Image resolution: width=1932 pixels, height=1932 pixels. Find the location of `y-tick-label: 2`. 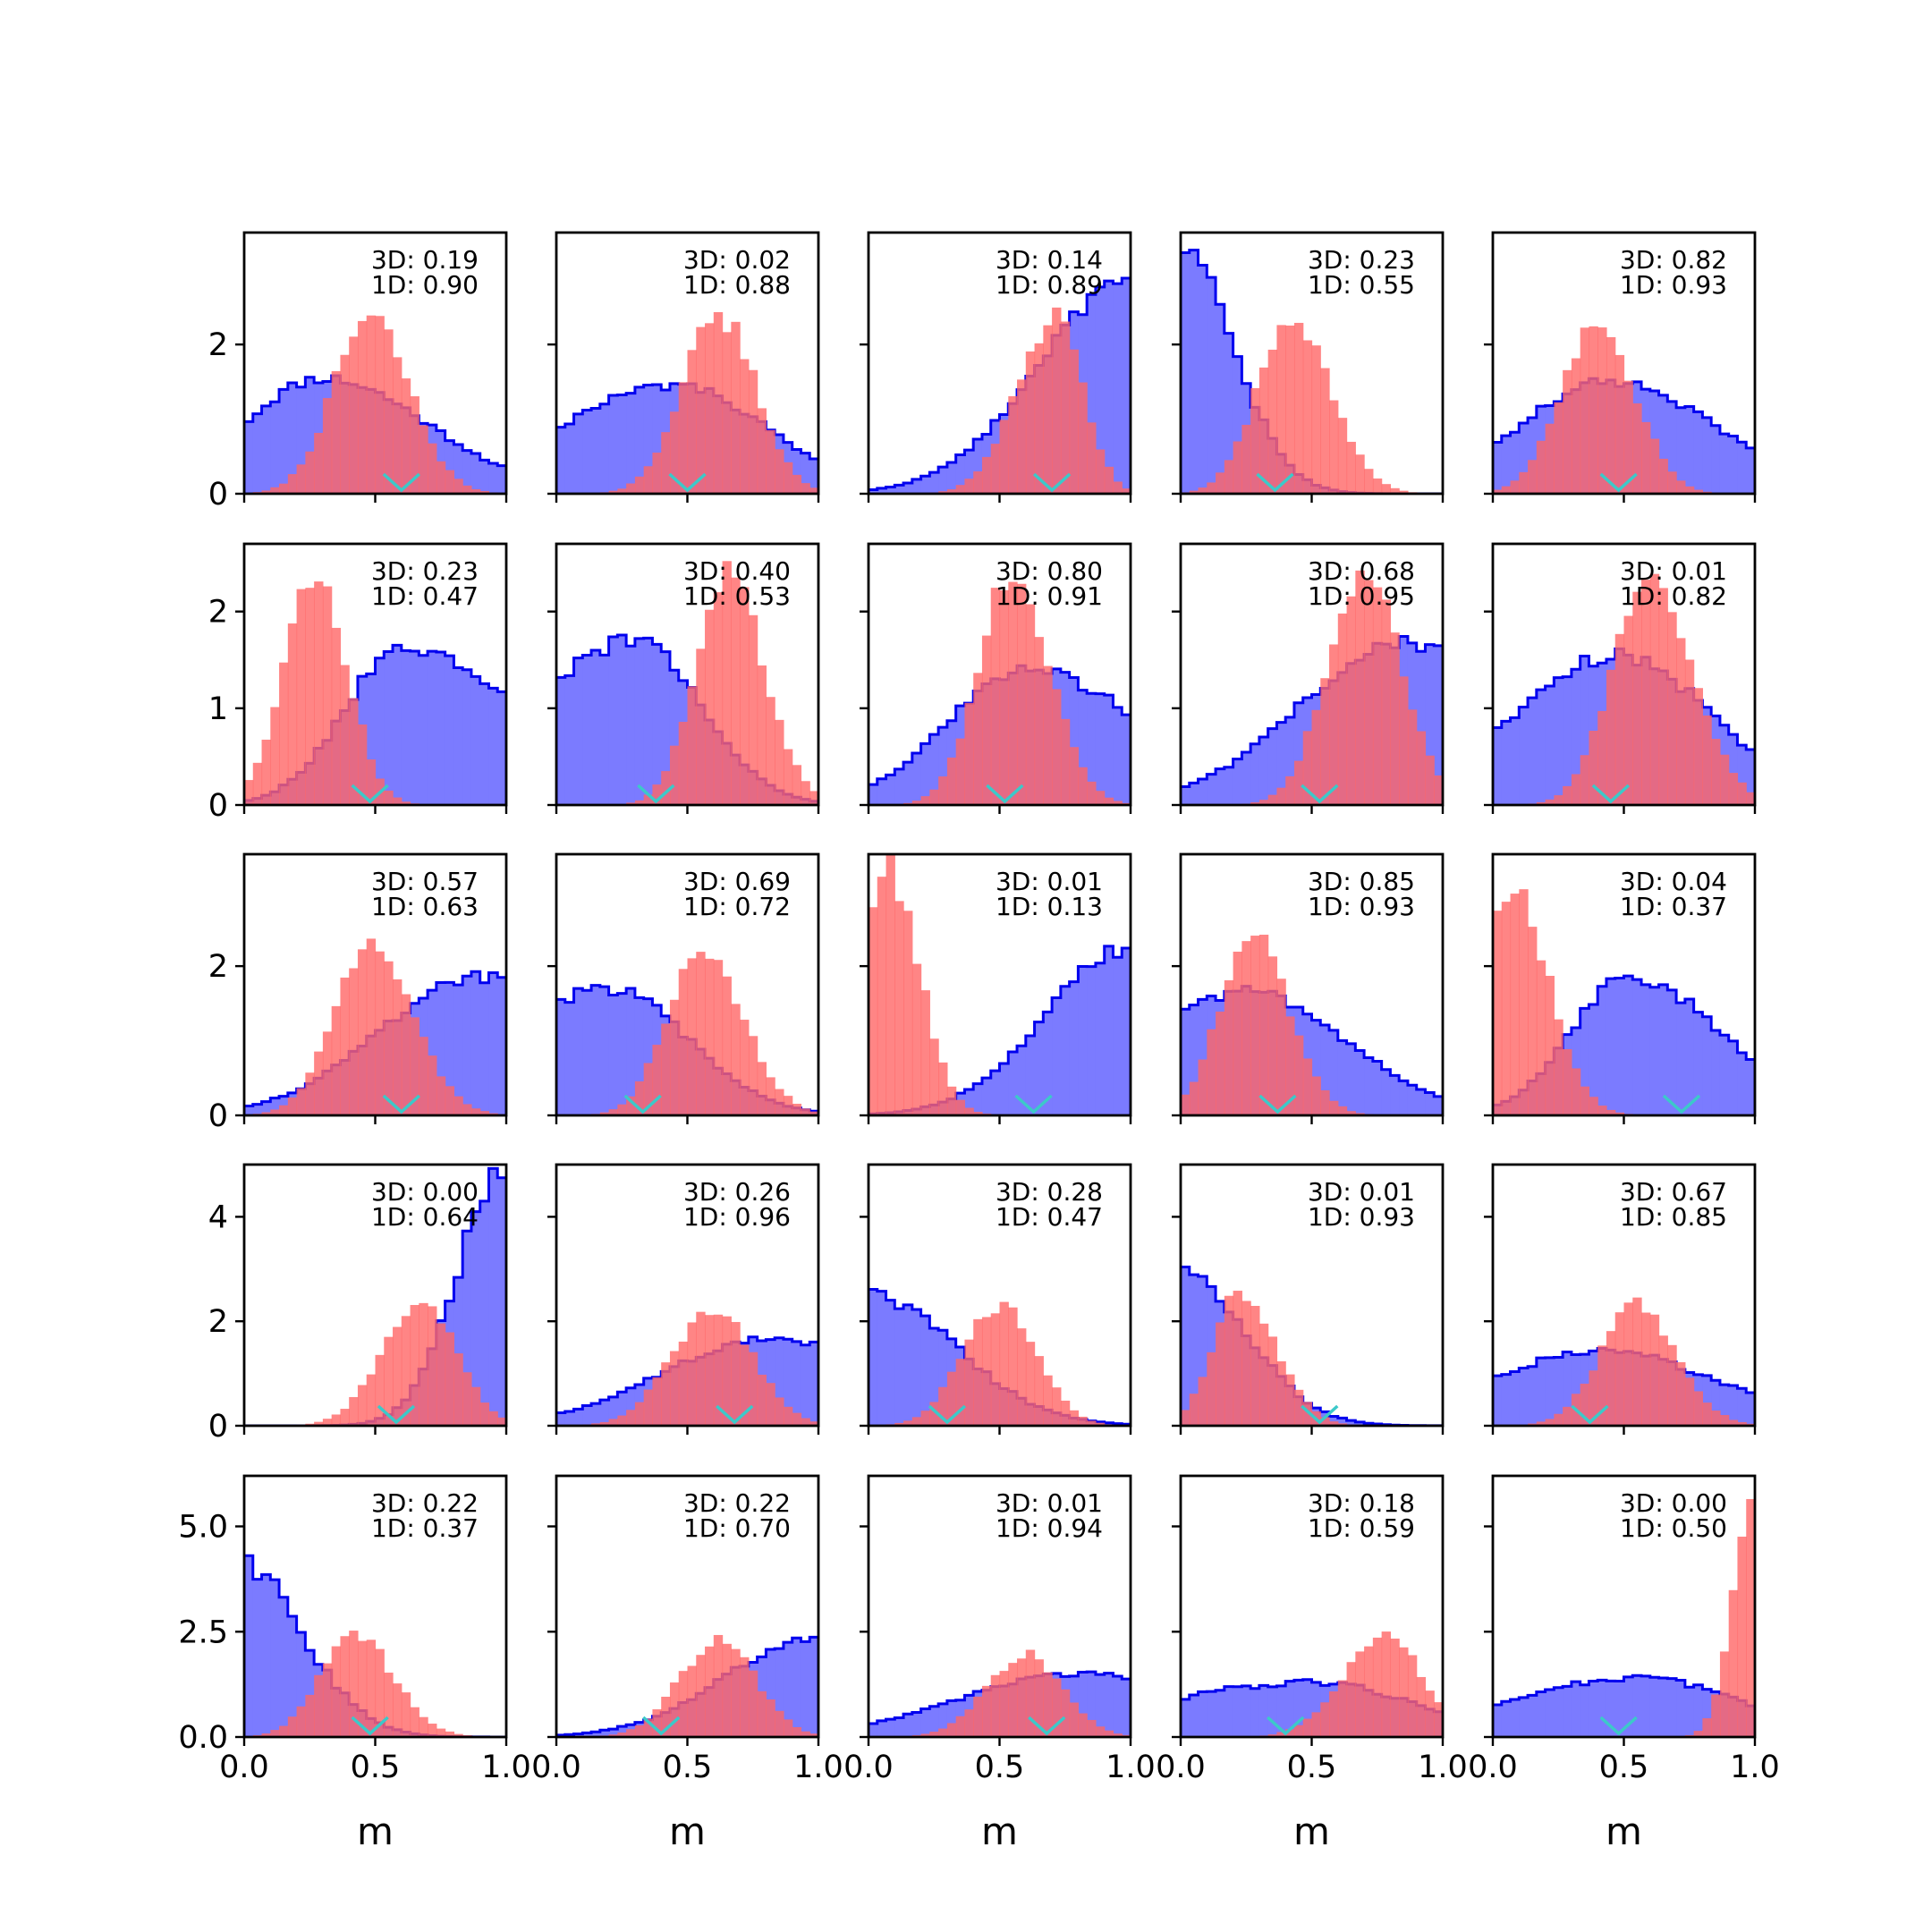

y-tick-label: 2 is located at coordinates (218, 345).